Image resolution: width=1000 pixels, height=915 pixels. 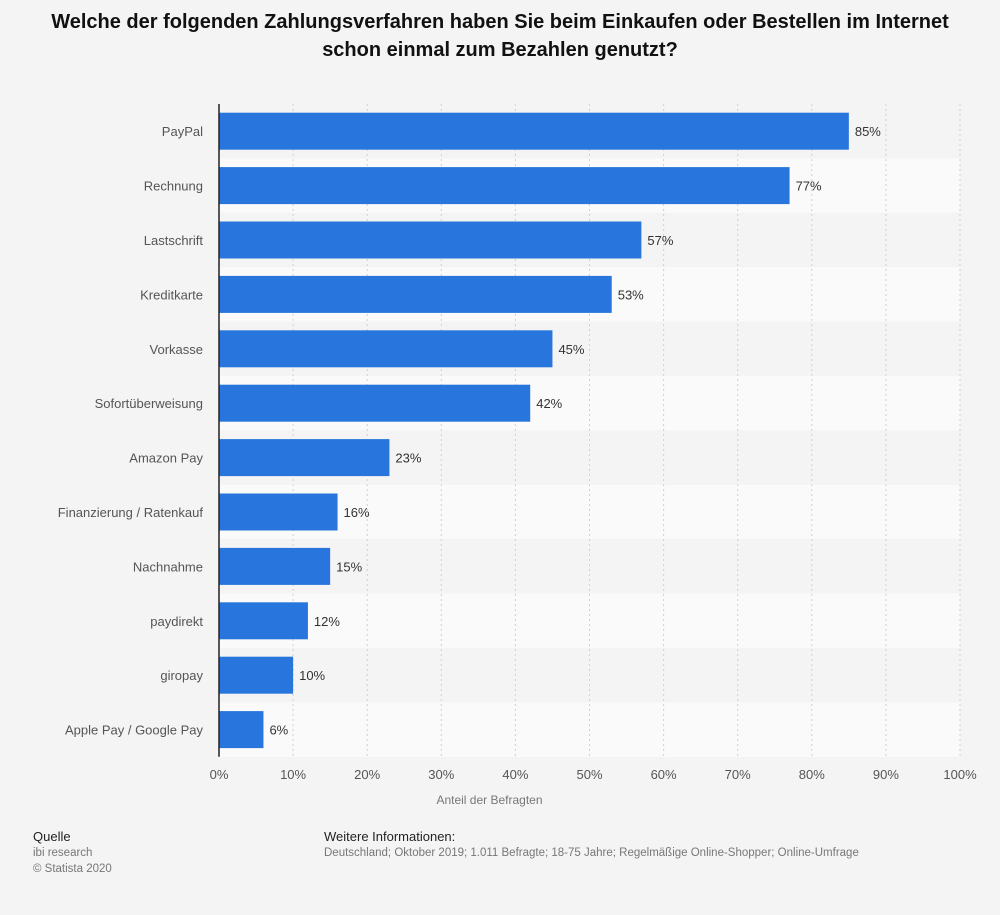 I want to click on category-label: Nachnahme, so click(x=168, y=566).